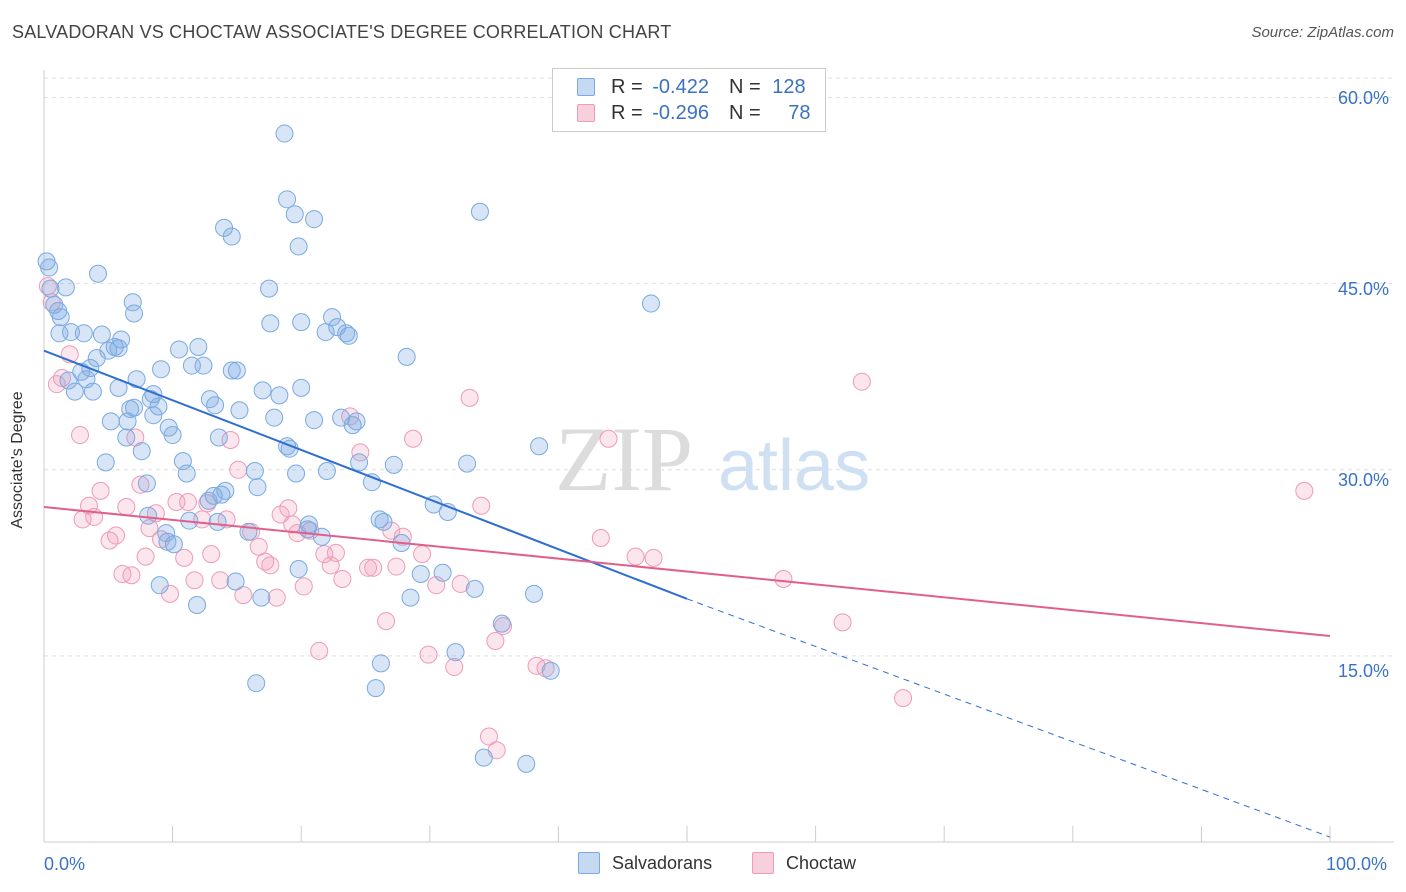  What do you see at coordinates (687, 572) in the screenshot?
I see `choctaw-trend-line` at bounding box center [687, 572].